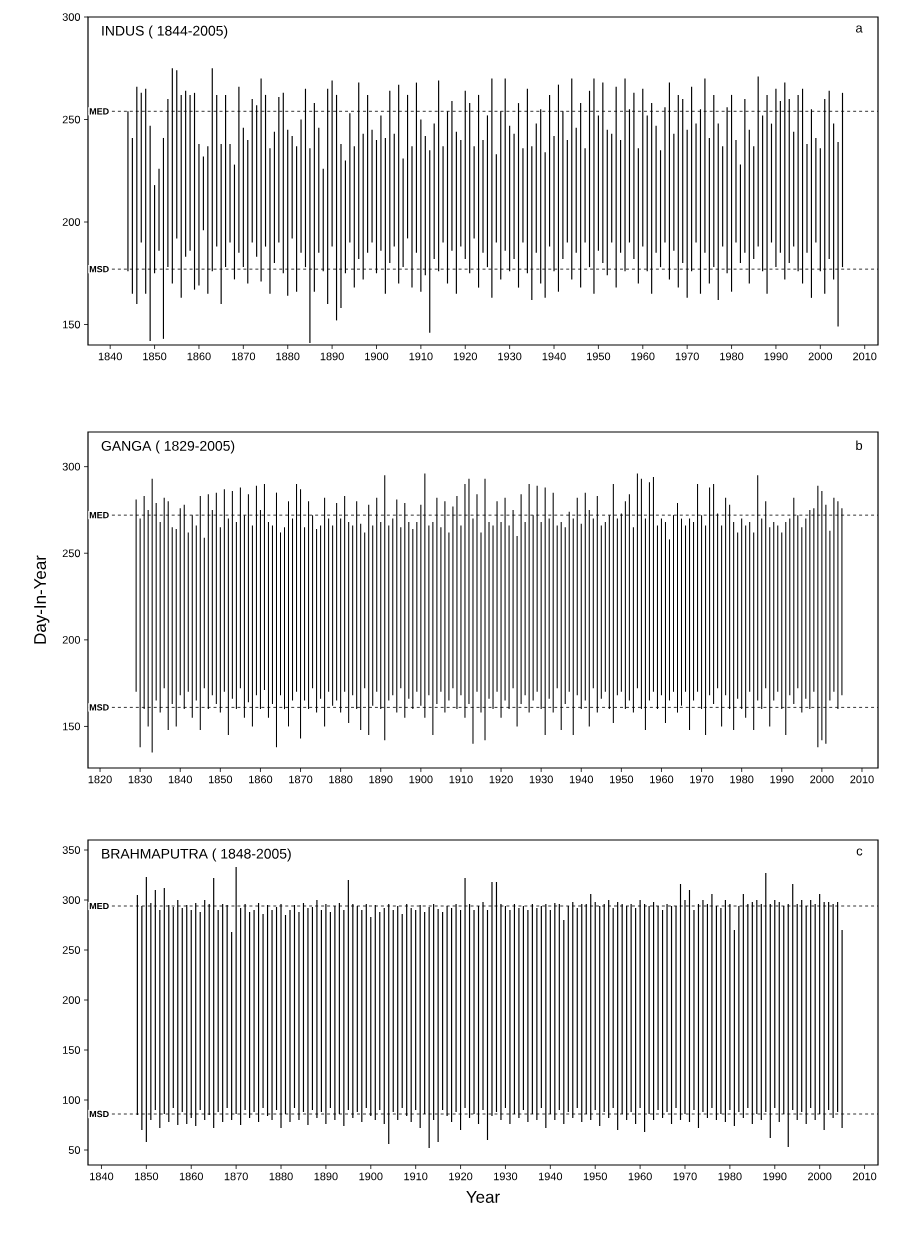  What do you see at coordinates (42, 599) in the screenshot?
I see `y-axis-title: Day-In-Year` at bounding box center [42, 599].